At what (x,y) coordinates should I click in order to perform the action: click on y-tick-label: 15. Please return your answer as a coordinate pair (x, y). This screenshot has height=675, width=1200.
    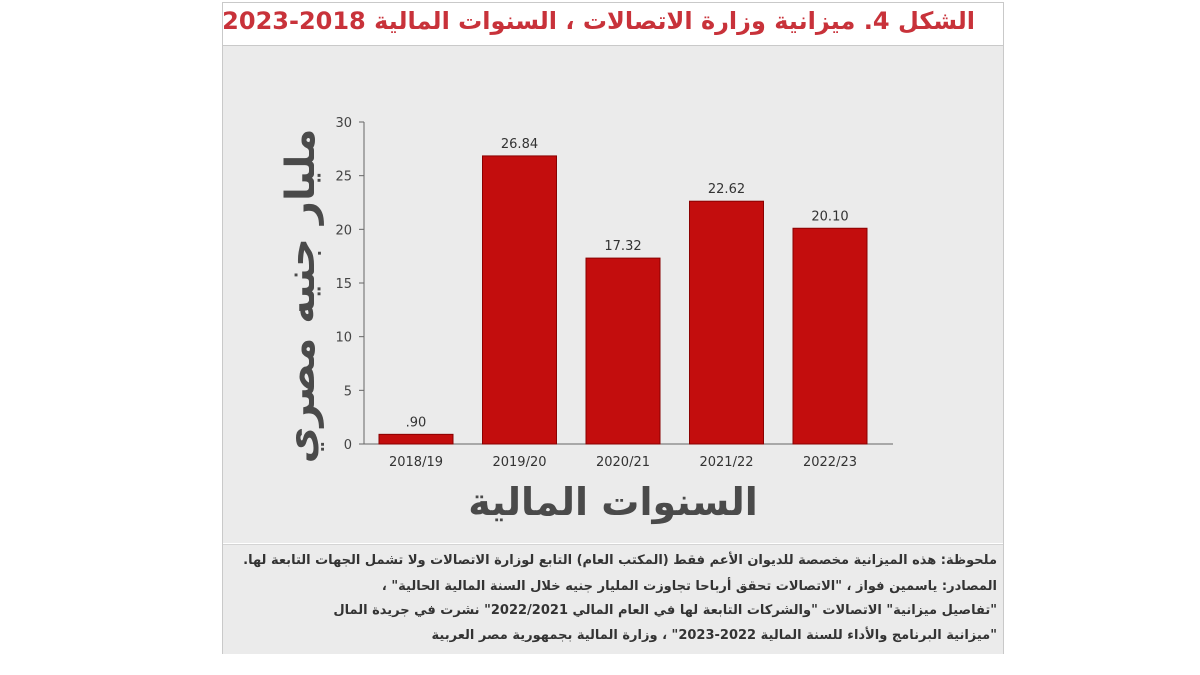
    Looking at the image, I should click on (343, 284).